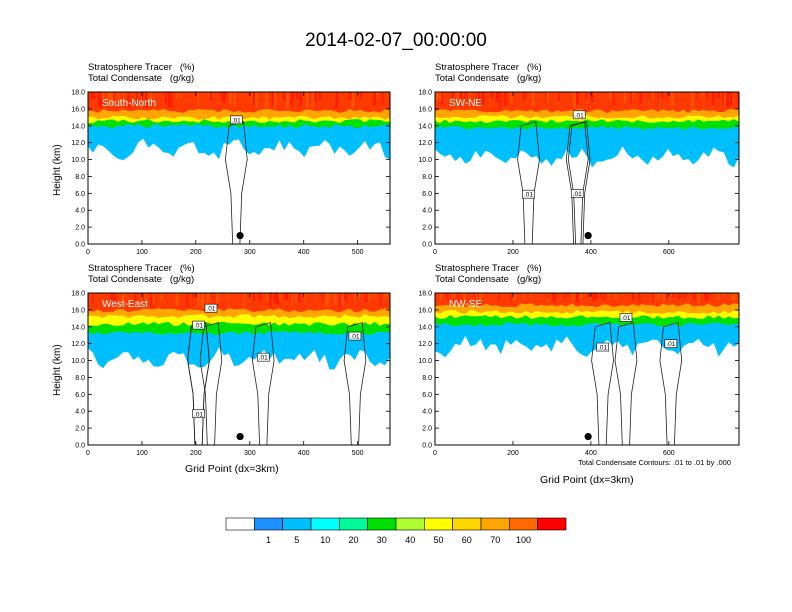  I want to click on x-tick-label: 400, so click(591, 453).